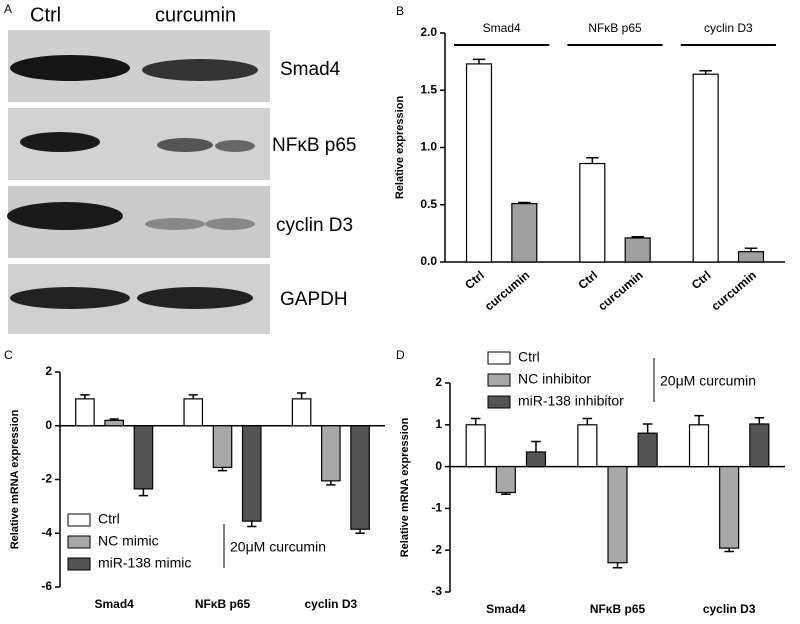 This screenshot has height=624, width=800. What do you see at coordinates (571, 401) in the screenshot?
I see `legend-label: miR-138 inhibitor` at bounding box center [571, 401].